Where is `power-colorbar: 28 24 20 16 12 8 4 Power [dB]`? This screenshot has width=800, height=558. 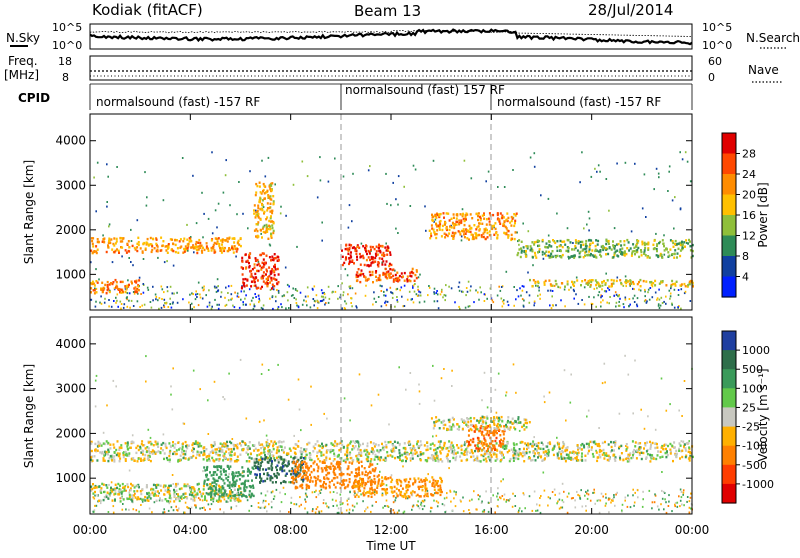 power-colorbar: 28 24 20 16 12 8 4 Power [dB] is located at coordinates (746, 215).